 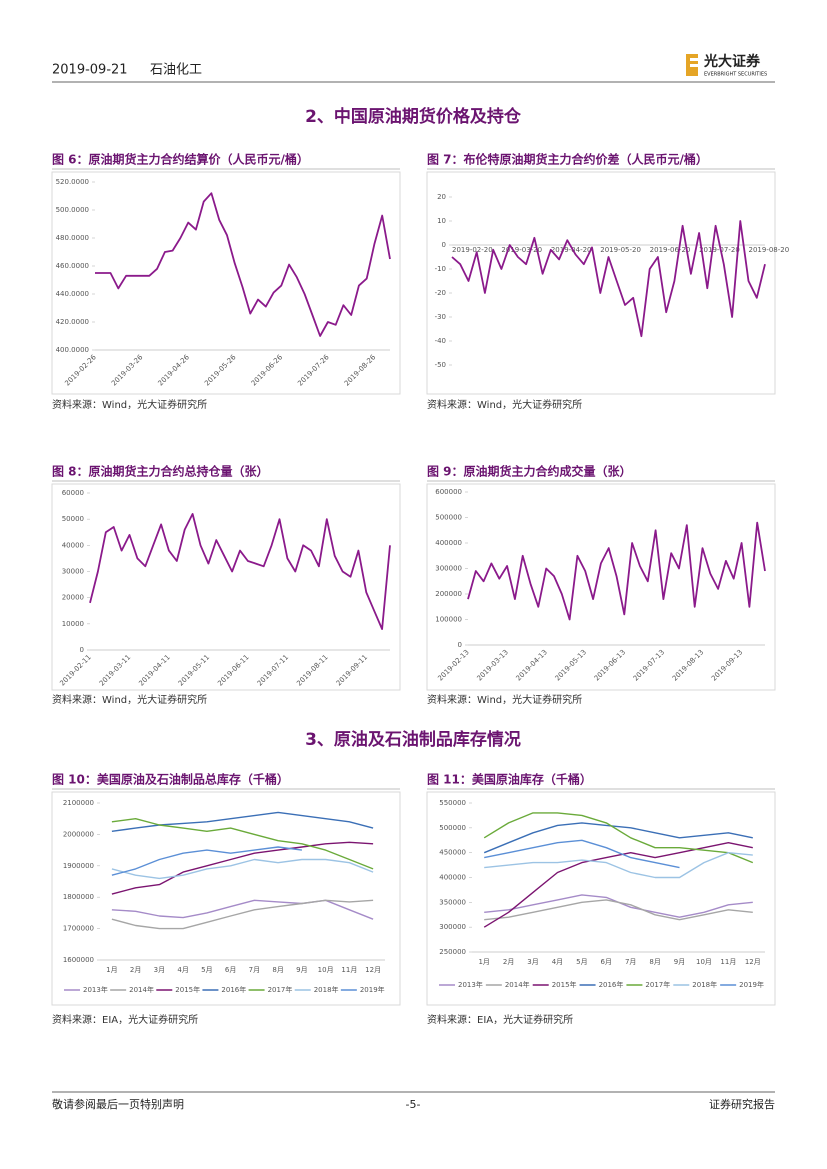 I want to click on legend-label: 2016年, so click(x=611, y=984).